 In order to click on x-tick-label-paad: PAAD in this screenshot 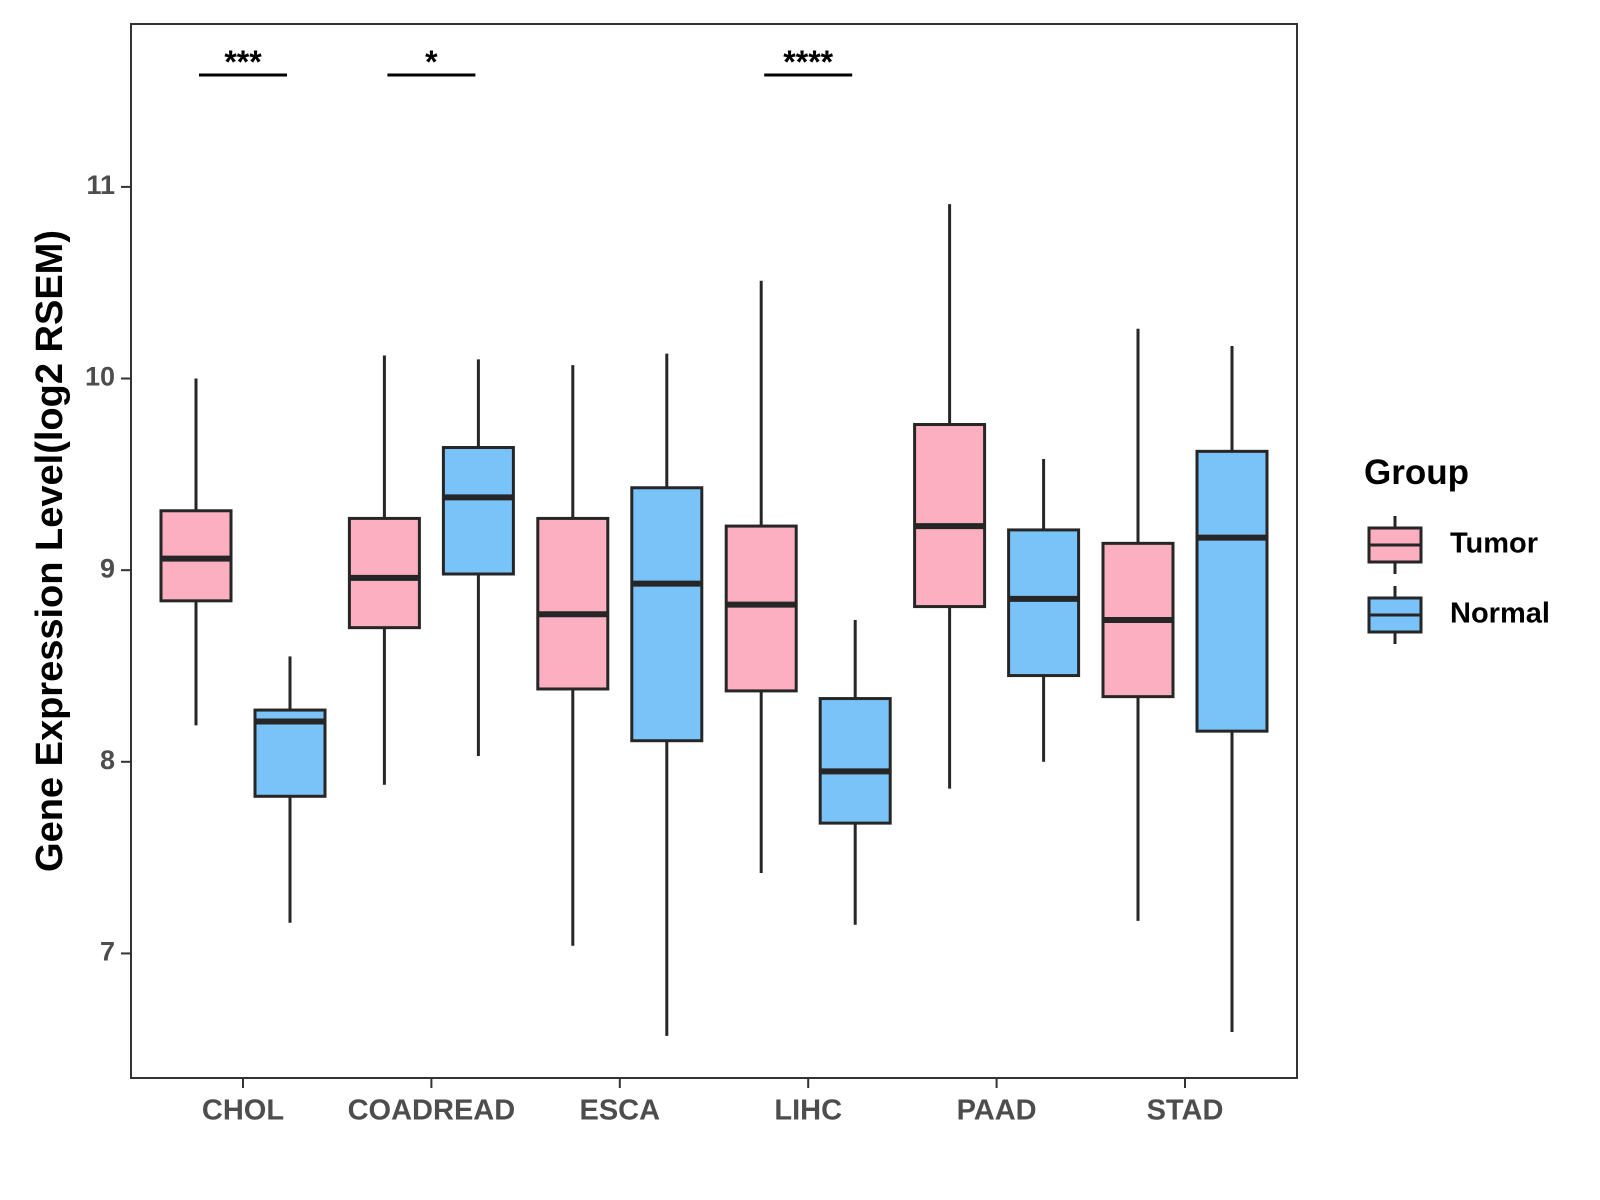, I will do `click(997, 1111)`.